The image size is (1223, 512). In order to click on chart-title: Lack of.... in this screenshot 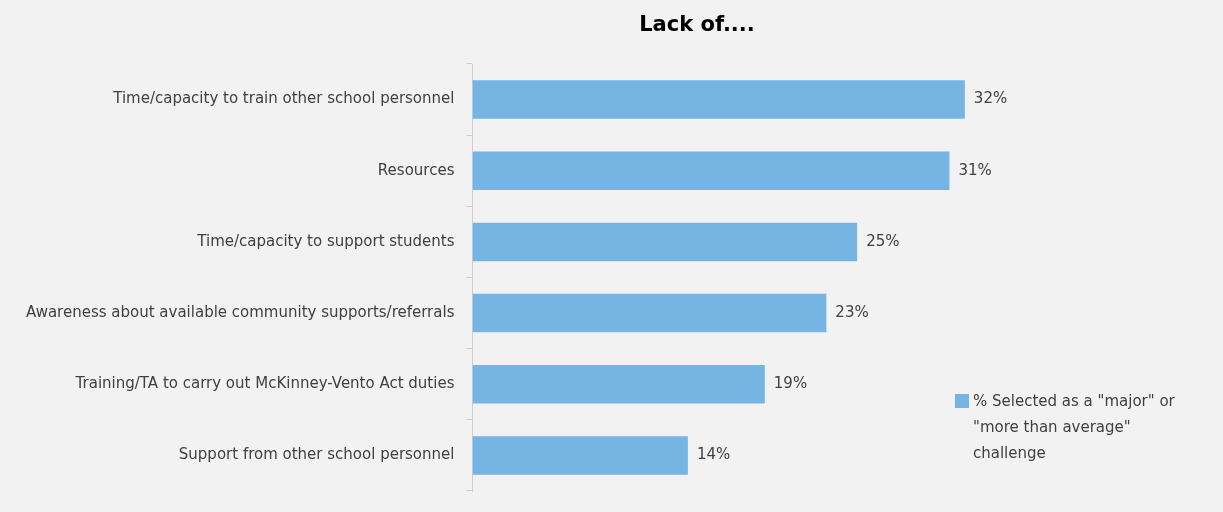, I will do `click(697, 24)`.